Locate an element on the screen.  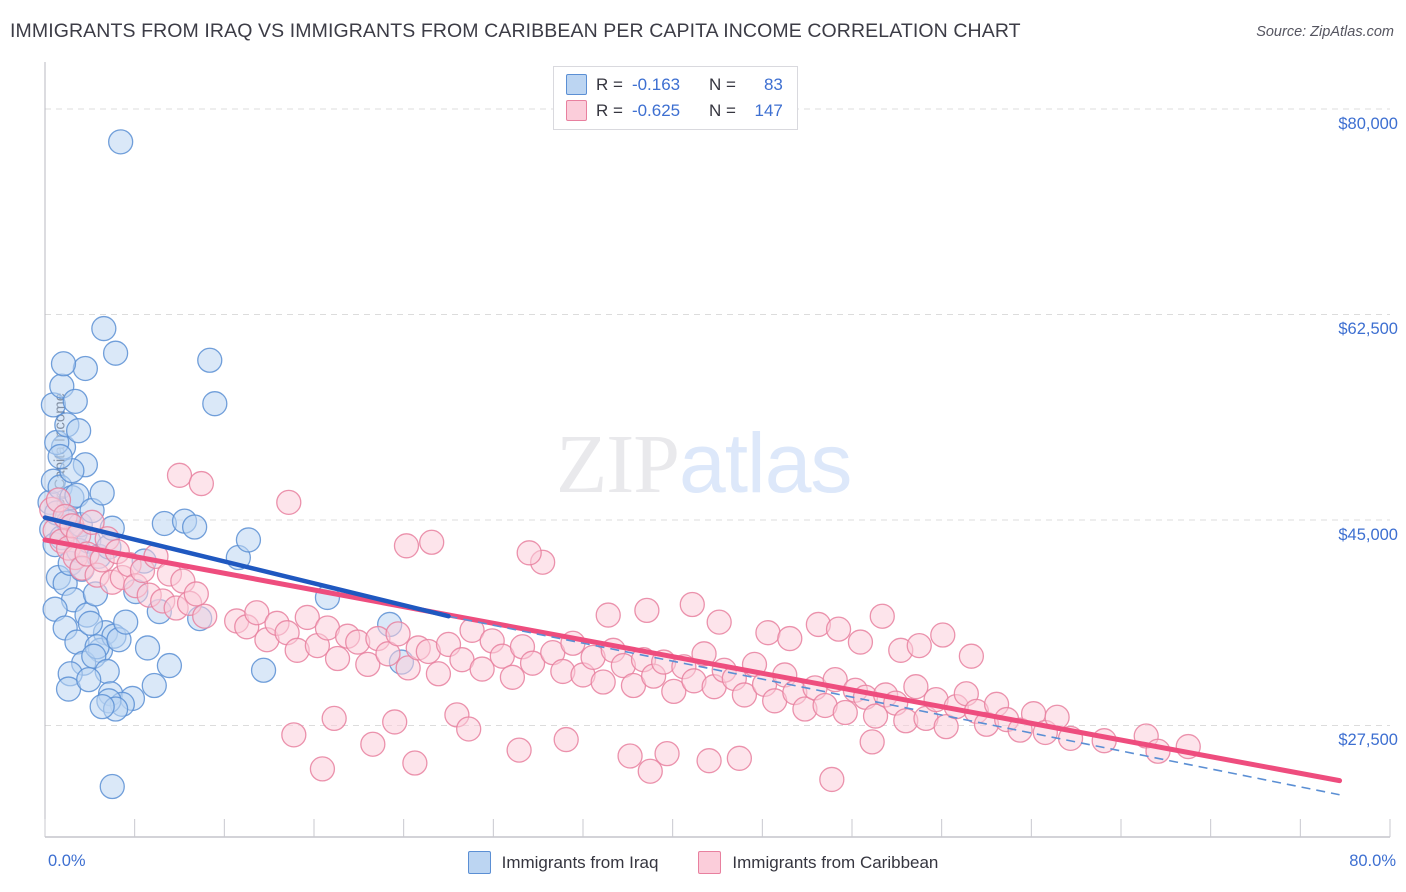
x-tick-max: 80.0% is located at coordinates (1372, 861).